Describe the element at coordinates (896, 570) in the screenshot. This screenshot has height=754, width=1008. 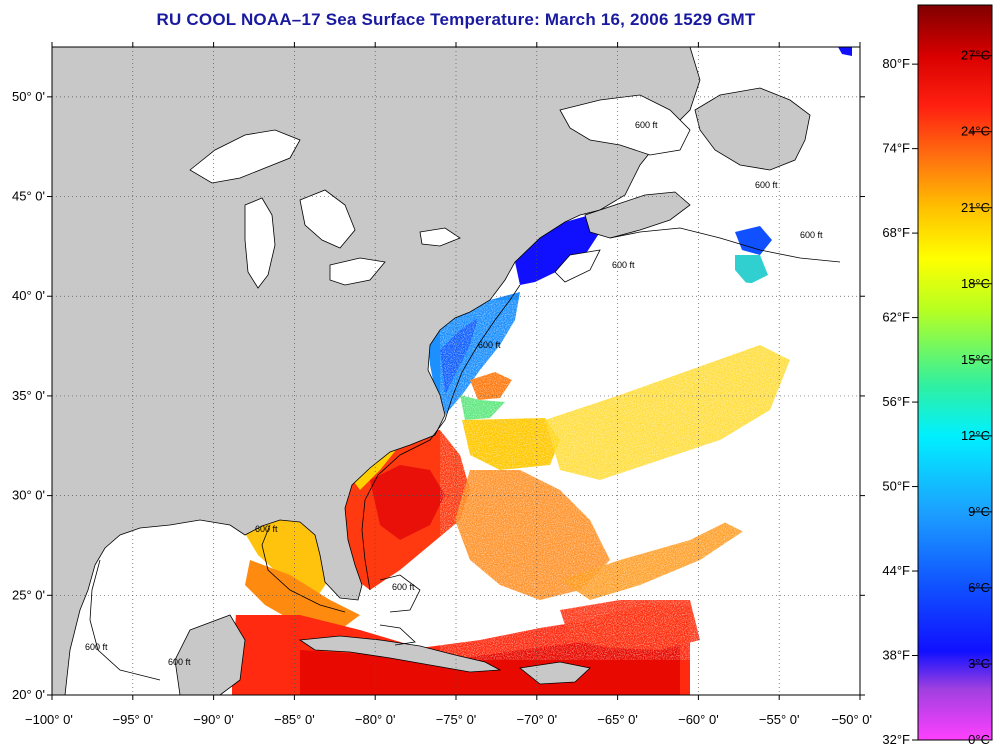
I see `cbar-f-label-2: 44°F` at that location.